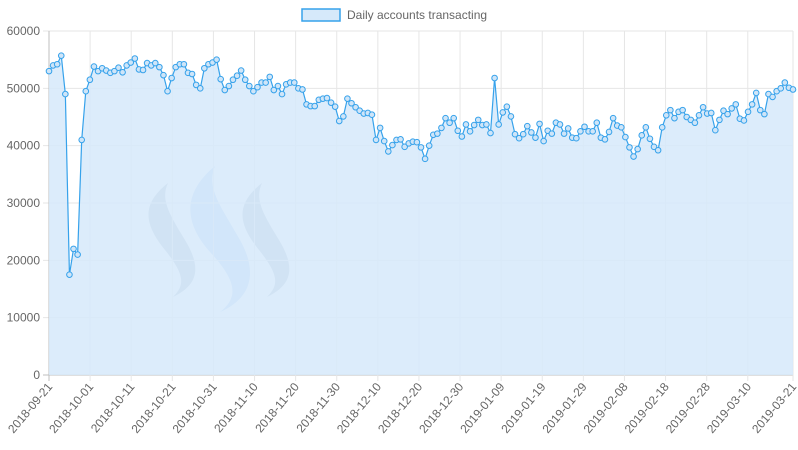 This screenshot has height=450, width=798. Describe the element at coordinates (394, 15) in the screenshot. I see `legend: Daily accounts transacting` at that location.